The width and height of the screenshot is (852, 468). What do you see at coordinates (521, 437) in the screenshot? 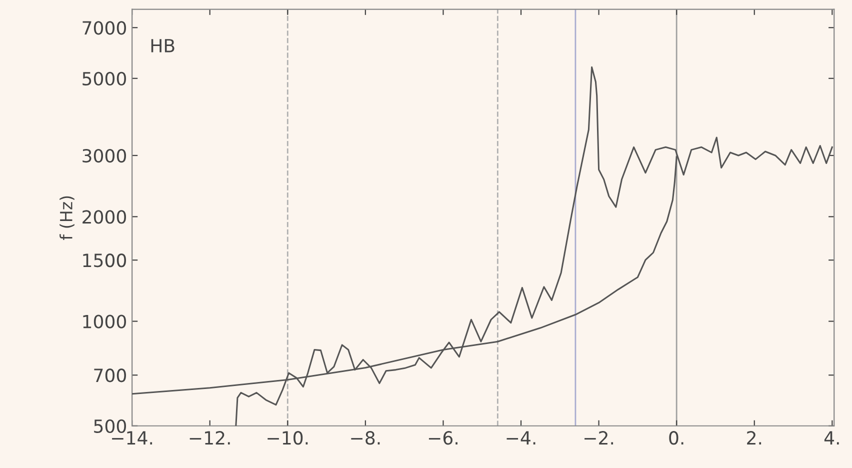
I see `x-tick-label: −4.` at bounding box center [521, 437].